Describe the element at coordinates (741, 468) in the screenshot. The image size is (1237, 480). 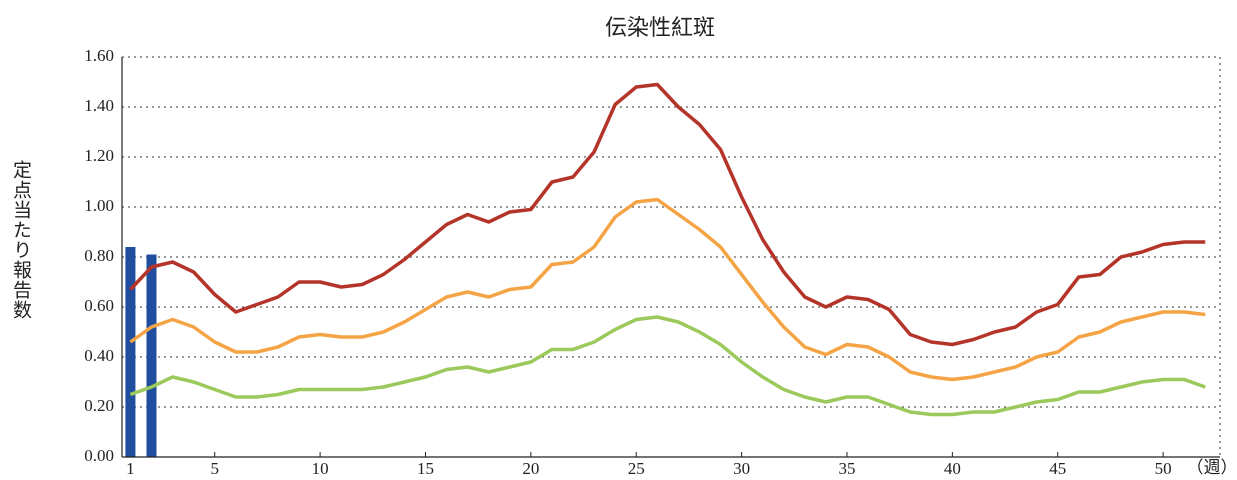
I see `x-tick-label: 30` at that location.